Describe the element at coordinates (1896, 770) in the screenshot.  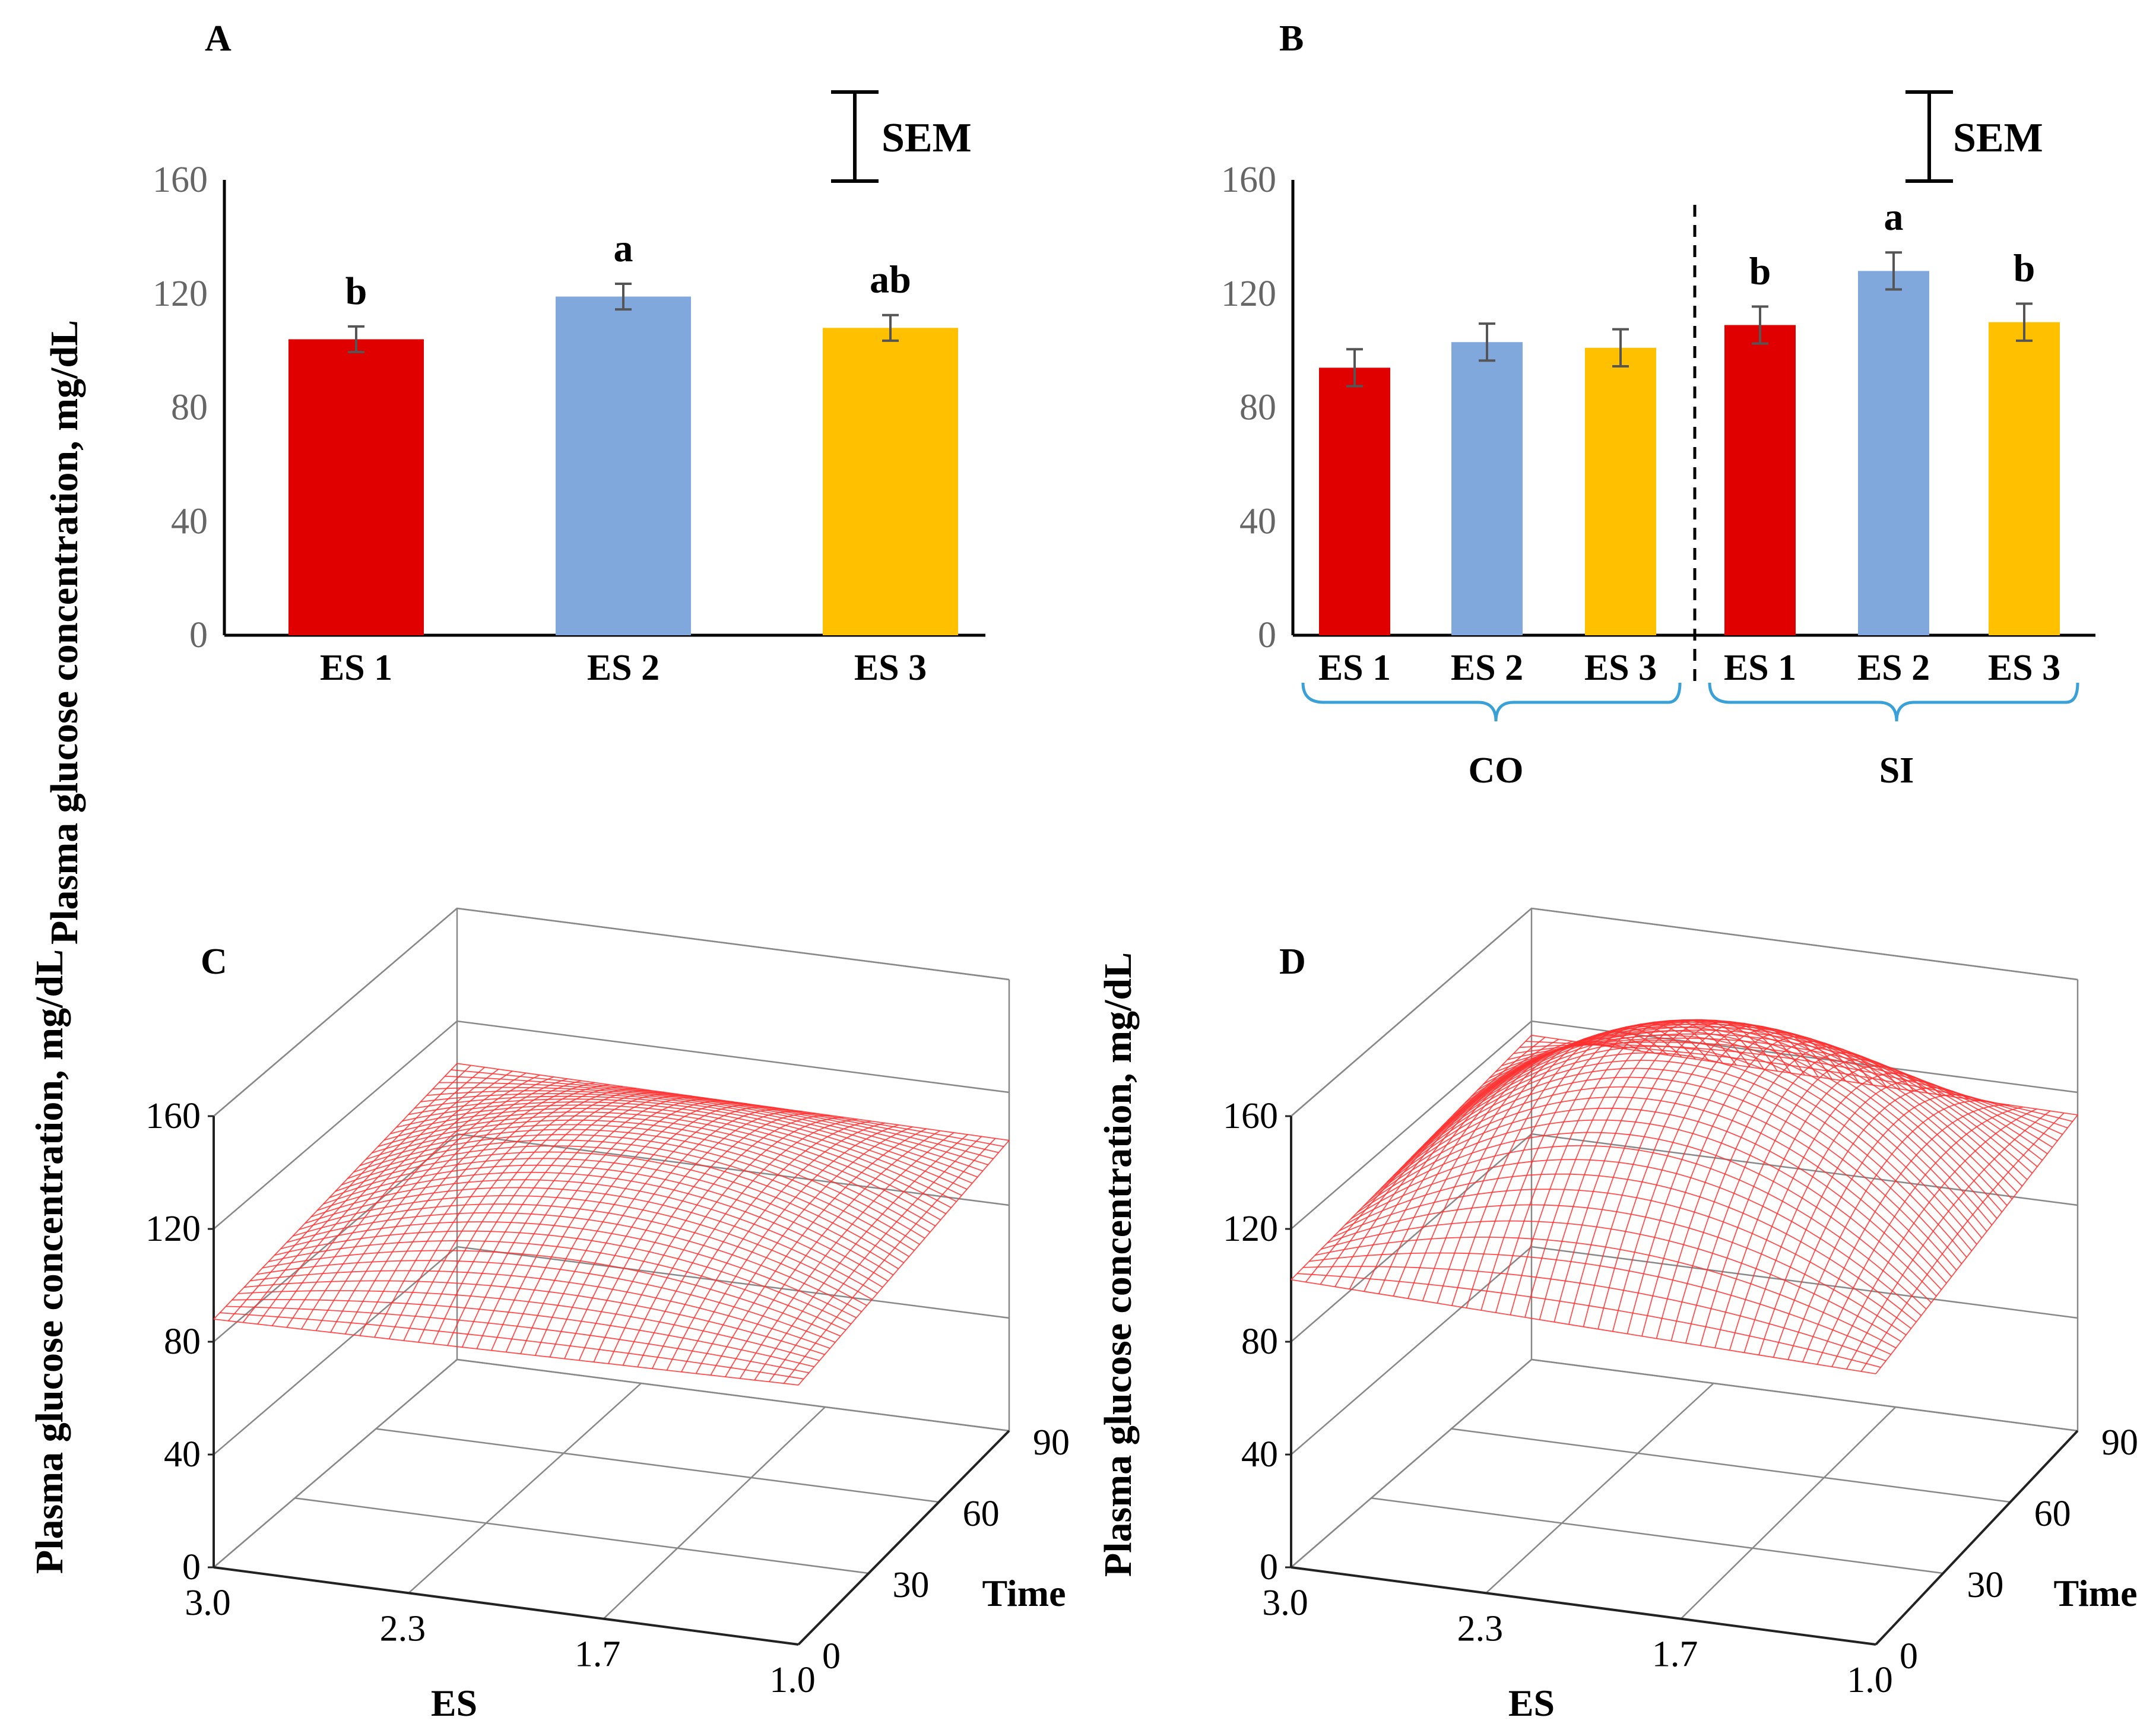
I see `panel-b-group-si: SI` at that location.